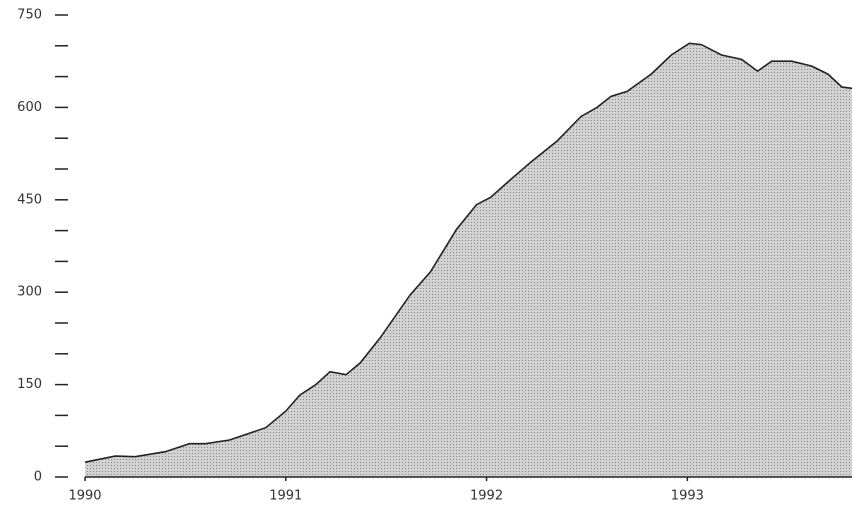 The height and width of the screenshot is (510, 852). What do you see at coordinates (486, 496) in the screenshot?
I see `x-tick-label: 1992` at bounding box center [486, 496].